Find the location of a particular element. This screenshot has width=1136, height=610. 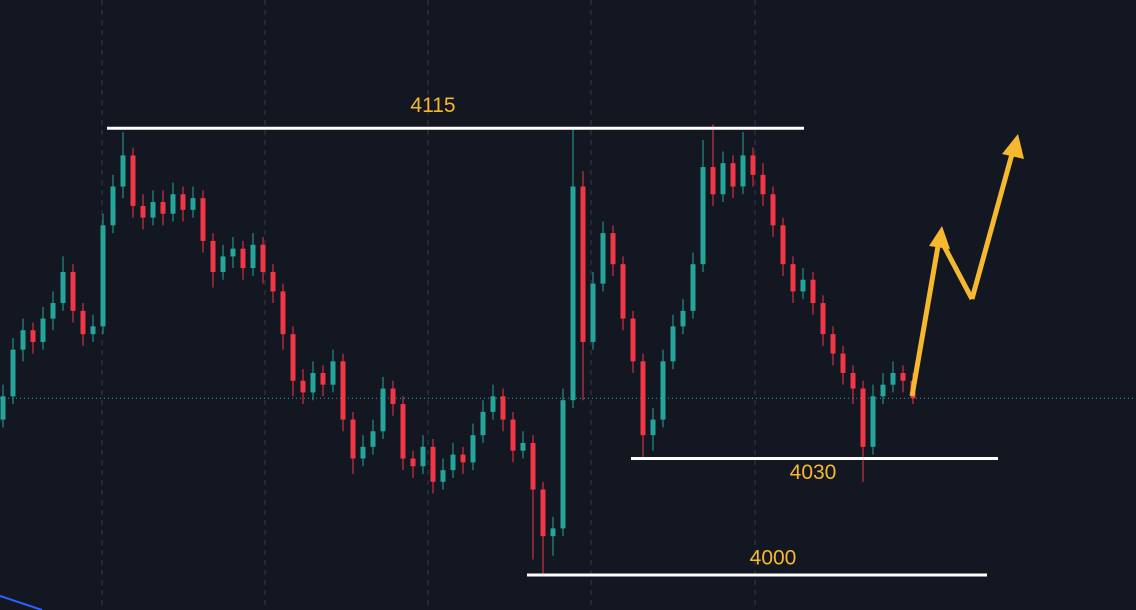

level-label: 4115 is located at coordinates (432, 105).